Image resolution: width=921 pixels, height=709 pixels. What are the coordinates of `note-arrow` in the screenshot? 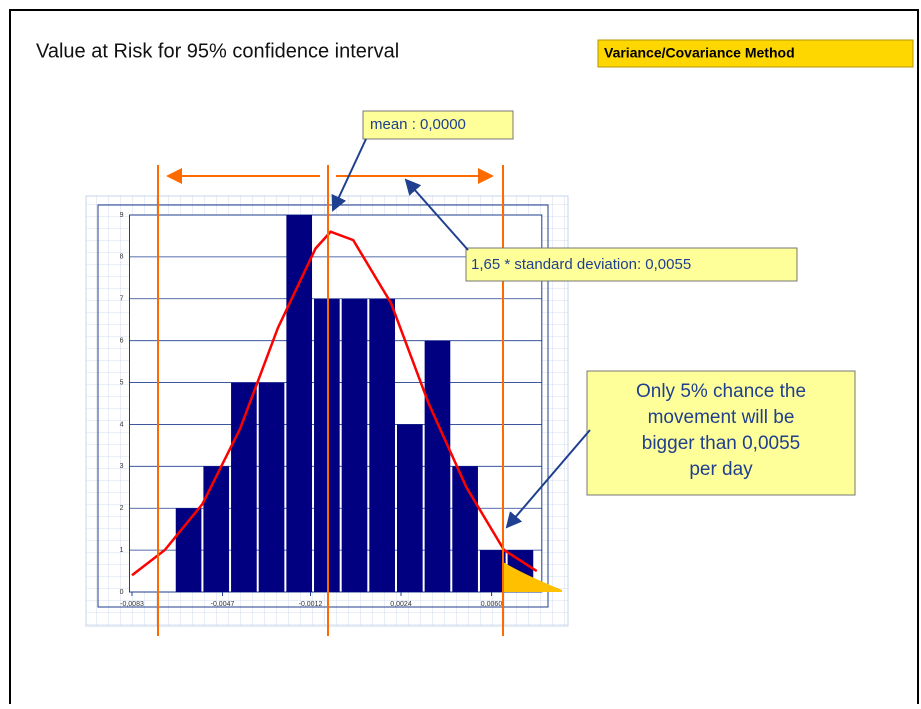 It's located at (548, 479).